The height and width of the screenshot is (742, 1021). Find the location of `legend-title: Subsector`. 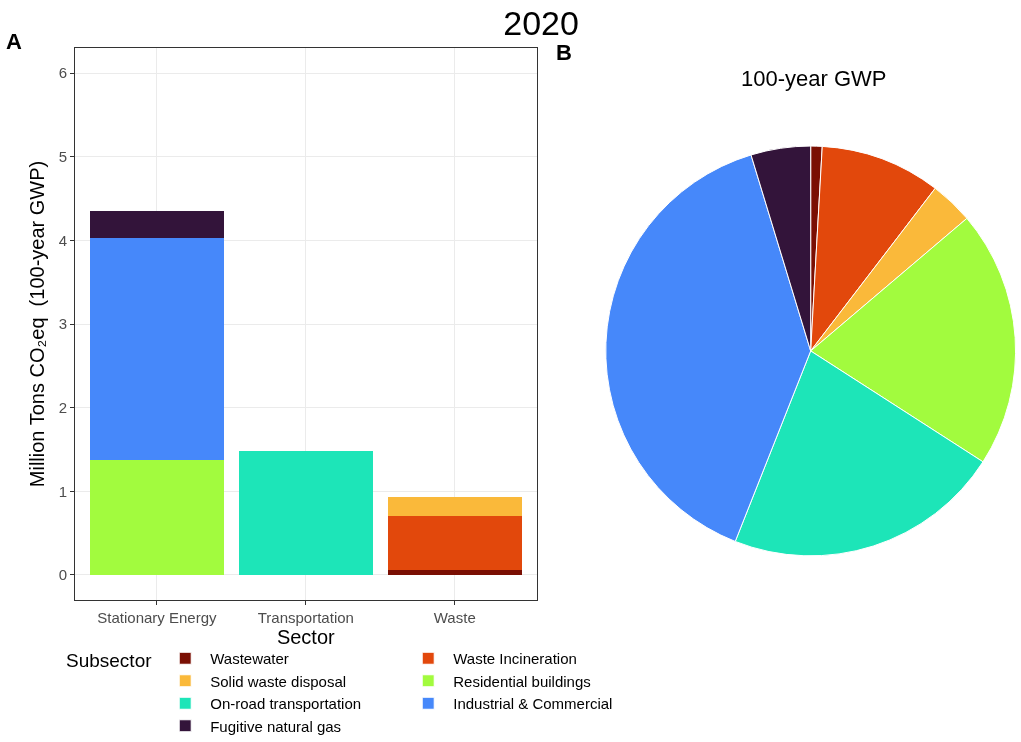

legend-title: Subsector is located at coordinates (109, 660).